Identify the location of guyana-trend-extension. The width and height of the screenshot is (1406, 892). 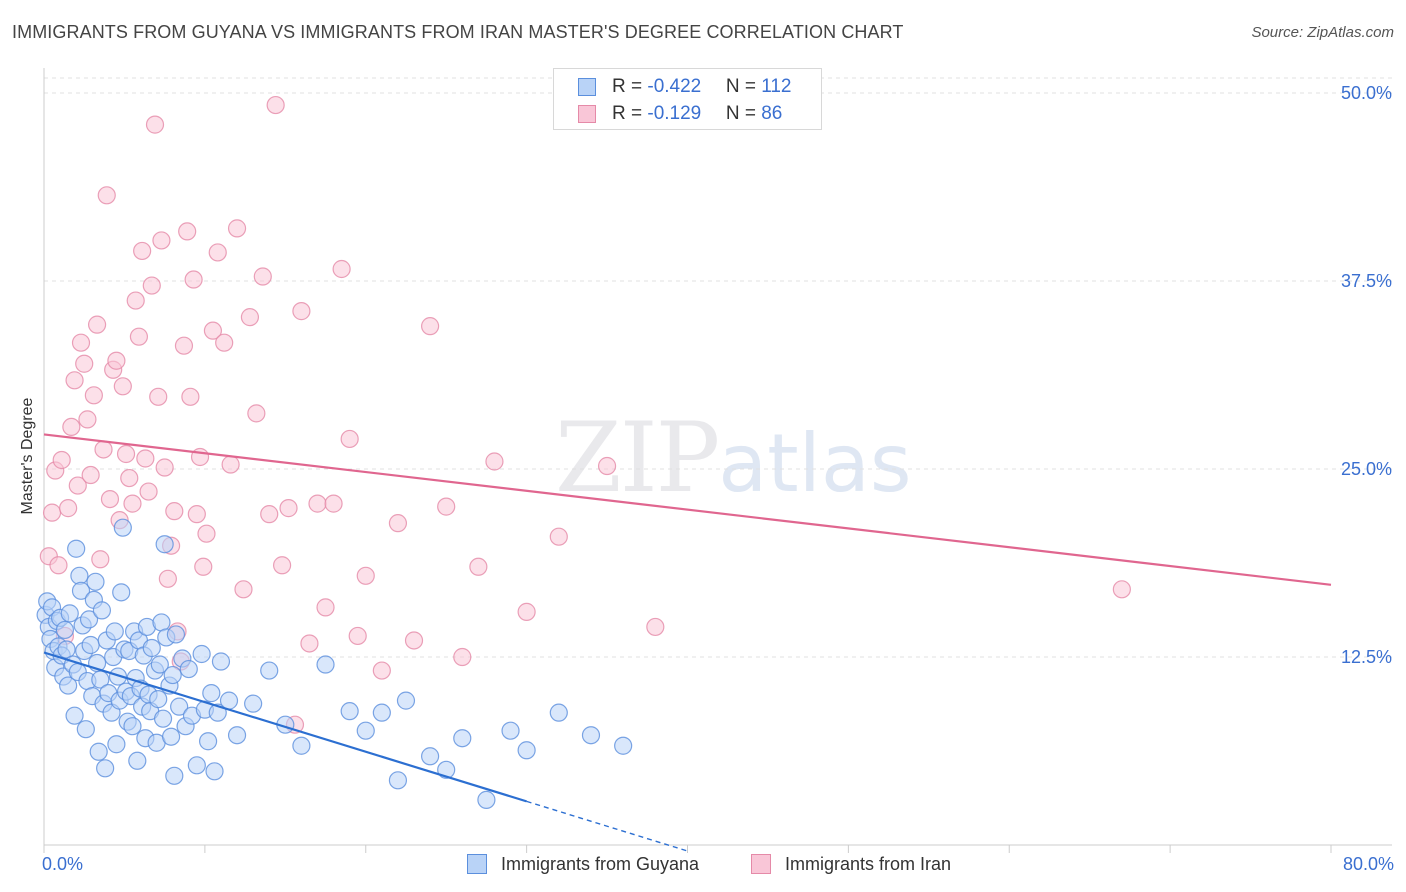
(607, 826).